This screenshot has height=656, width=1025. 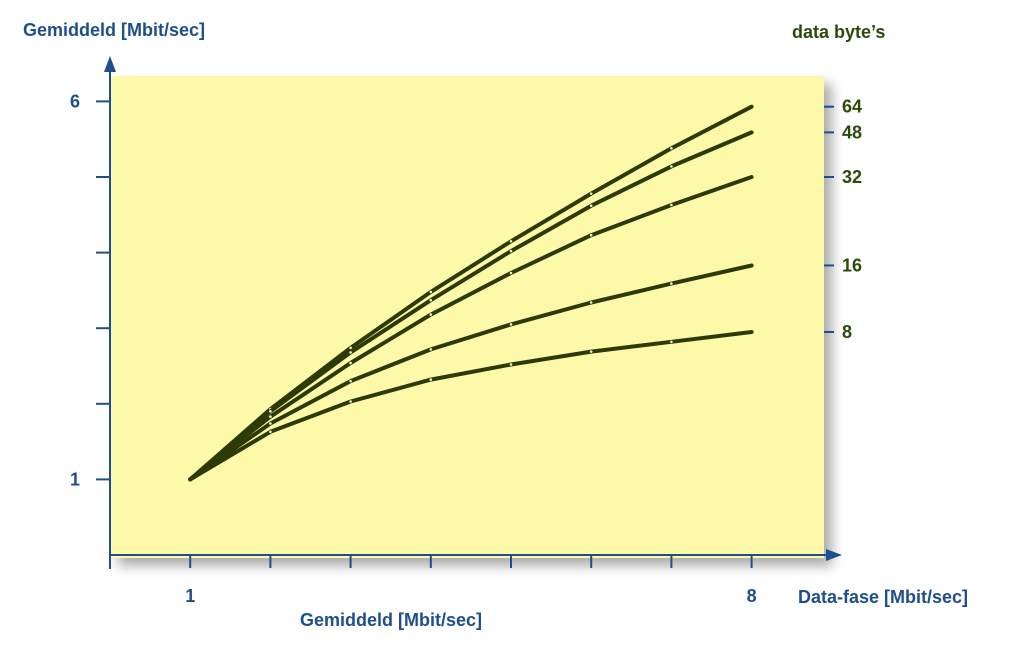 I want to click on y-tick-label: 1, so click(x=75, y=479).